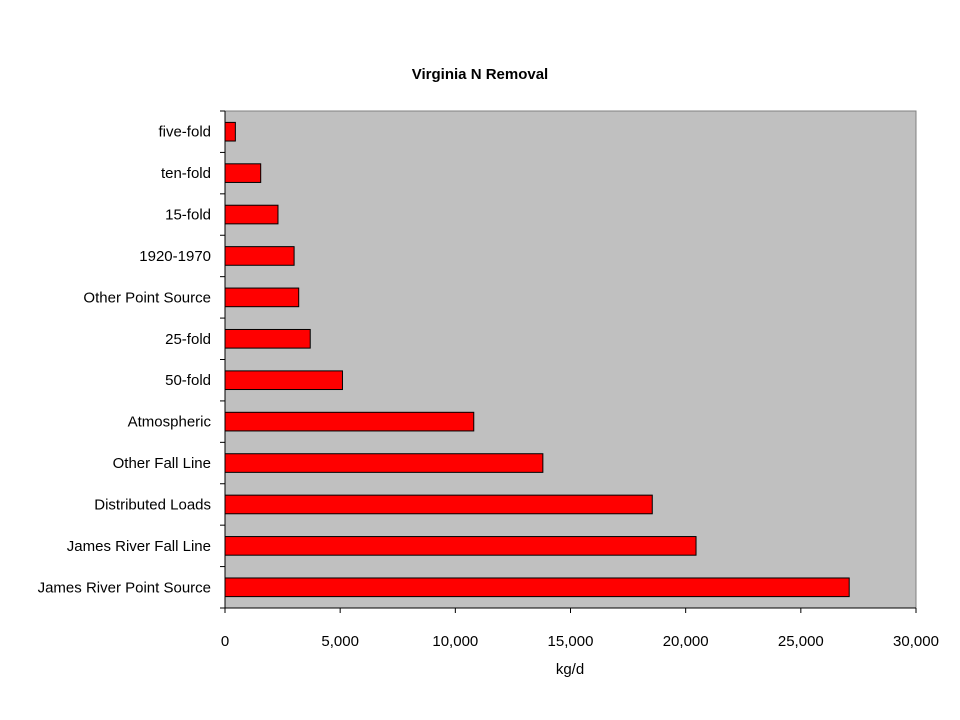  Describe the element at coordinates (570, 669) in the screenshot. I see `x-axis-label: kg/d` at that location.